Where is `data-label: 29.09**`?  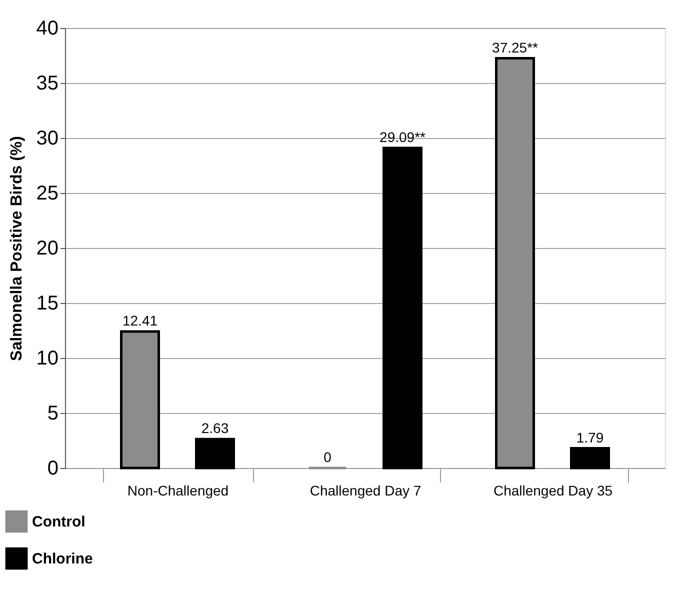 data-label: 29.09** is located at coordinates (403, 137).